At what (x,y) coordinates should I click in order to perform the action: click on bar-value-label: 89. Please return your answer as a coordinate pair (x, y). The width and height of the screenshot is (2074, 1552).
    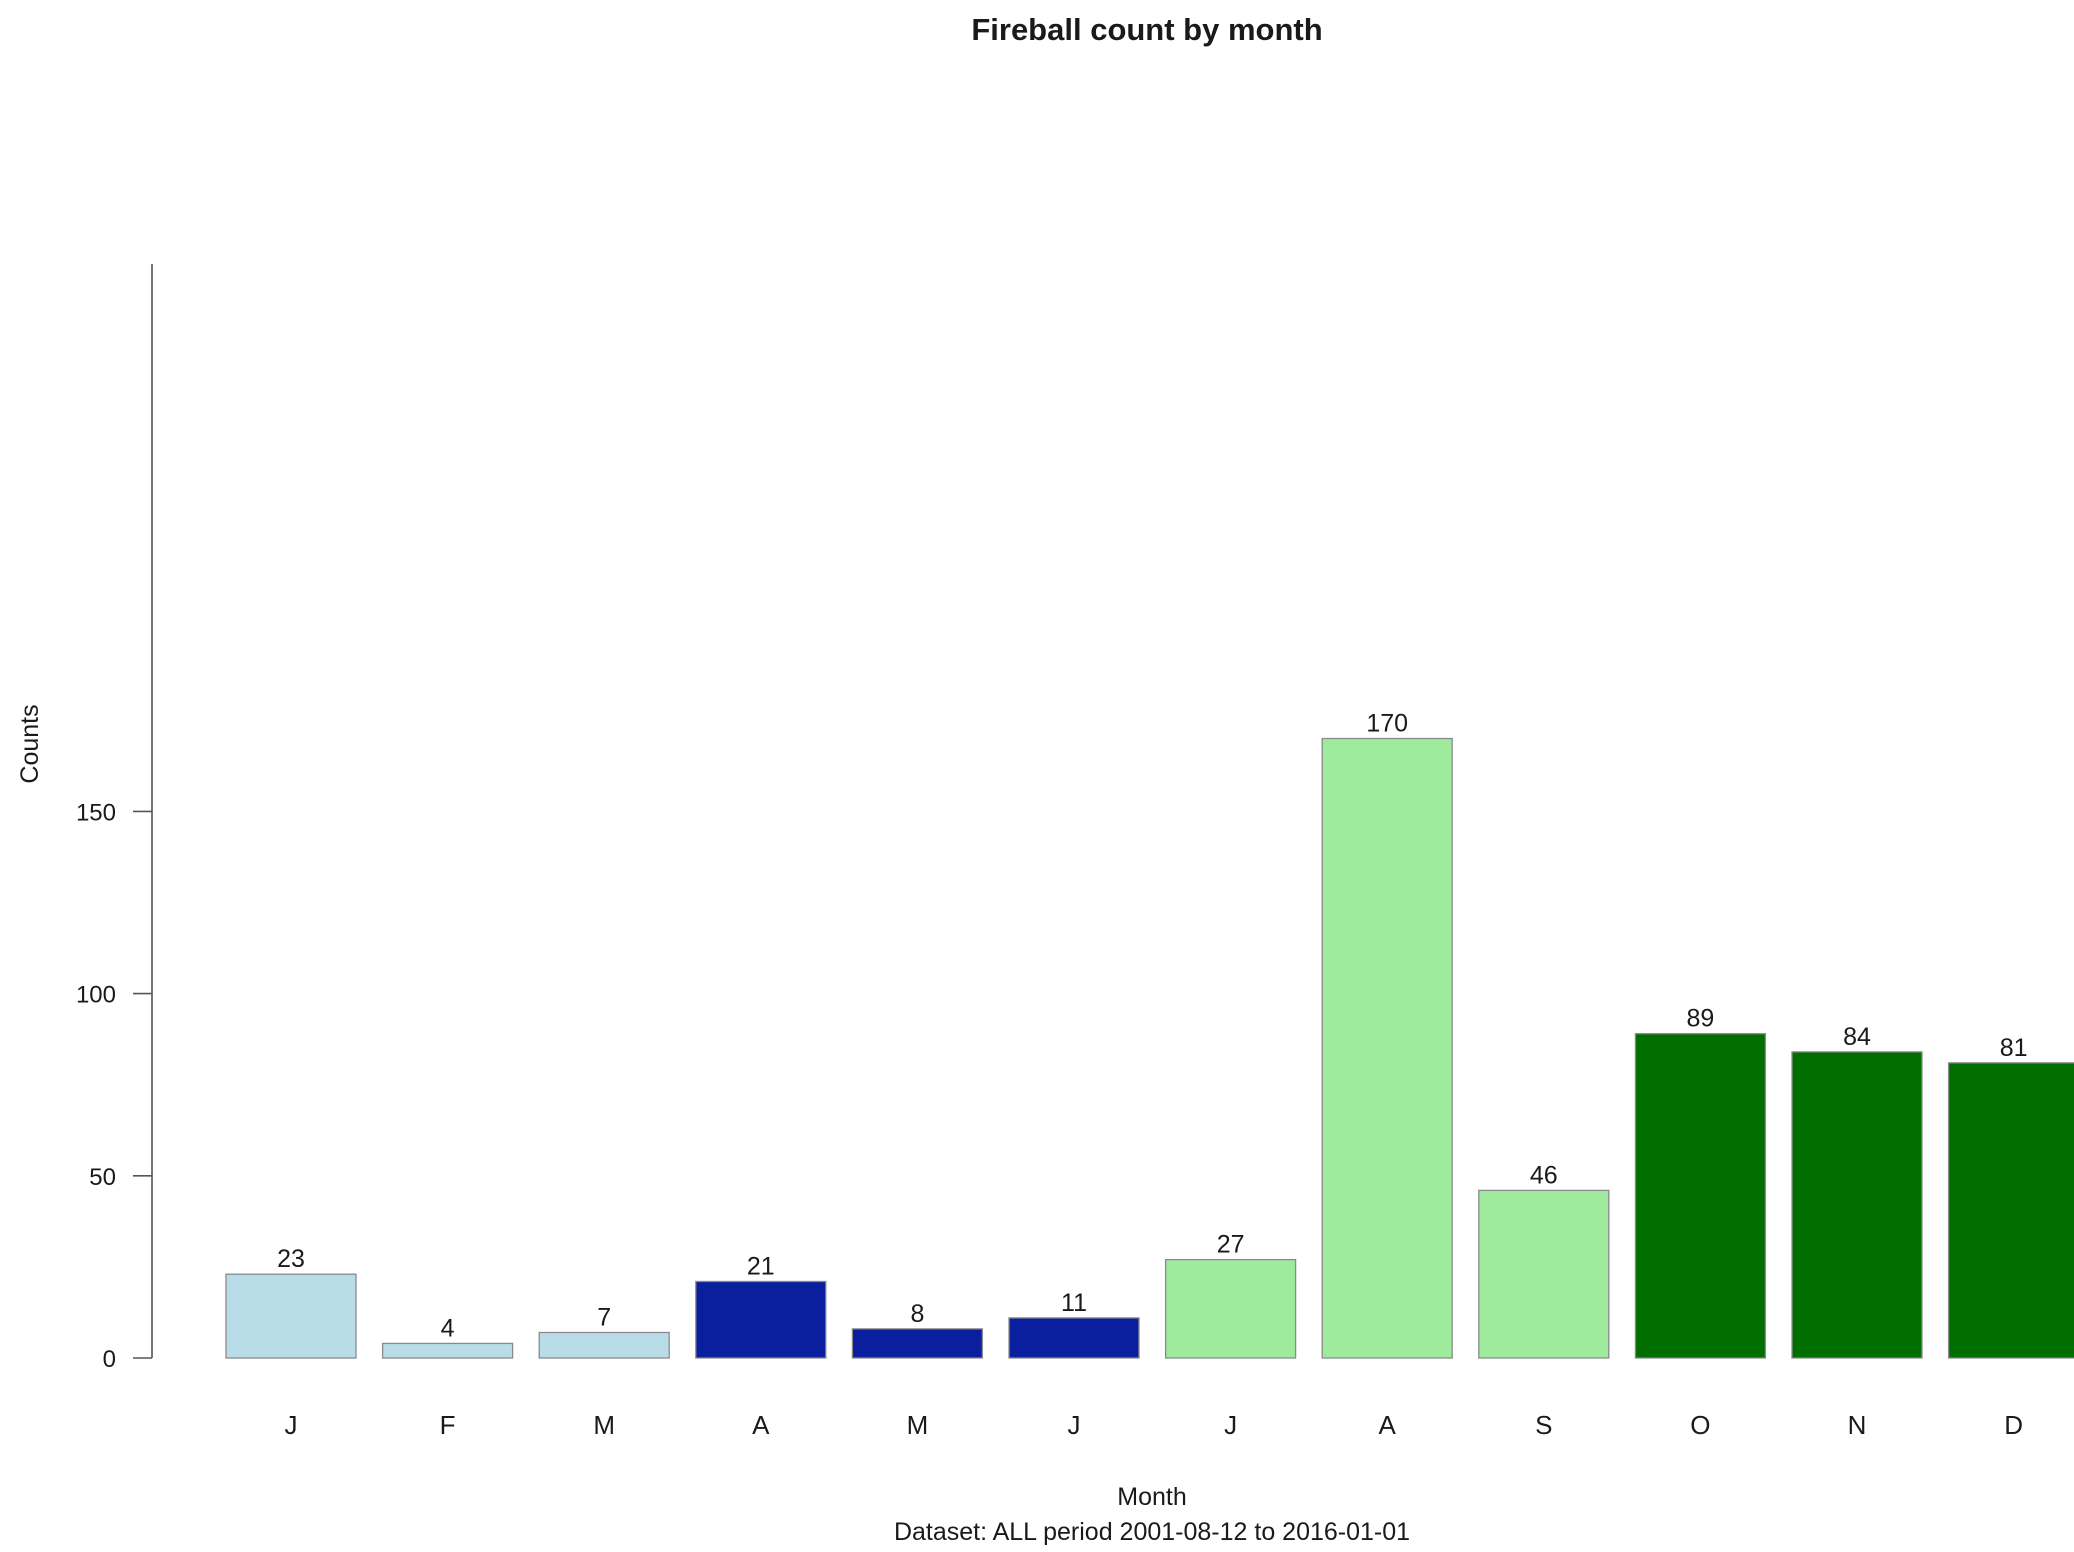
    Looking at the image, I should click on (1700, 1019).